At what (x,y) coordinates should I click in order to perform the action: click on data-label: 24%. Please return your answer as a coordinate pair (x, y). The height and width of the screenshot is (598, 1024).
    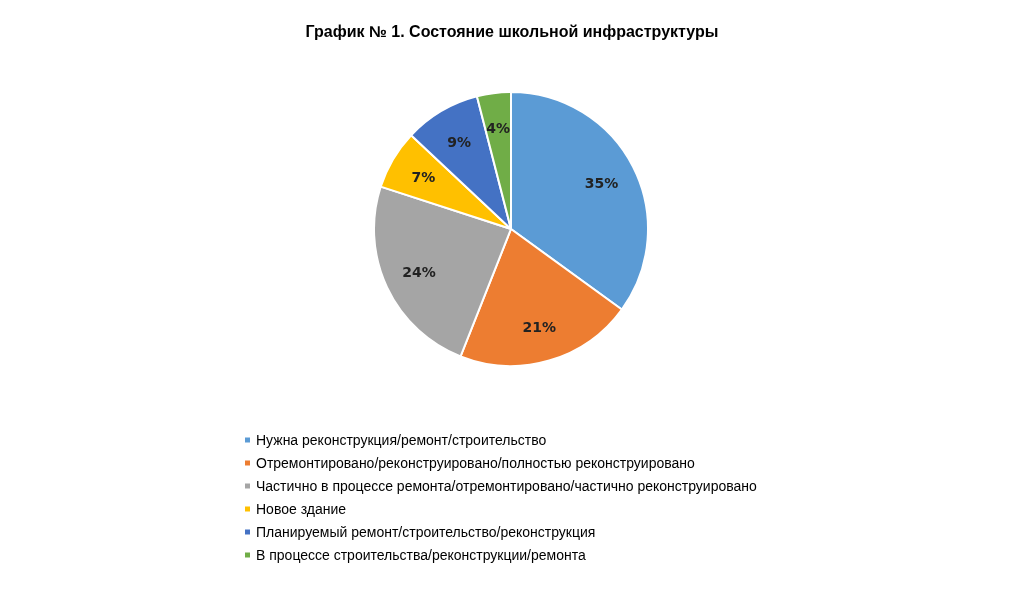
    Looking at the image, I should click on (419, 272).